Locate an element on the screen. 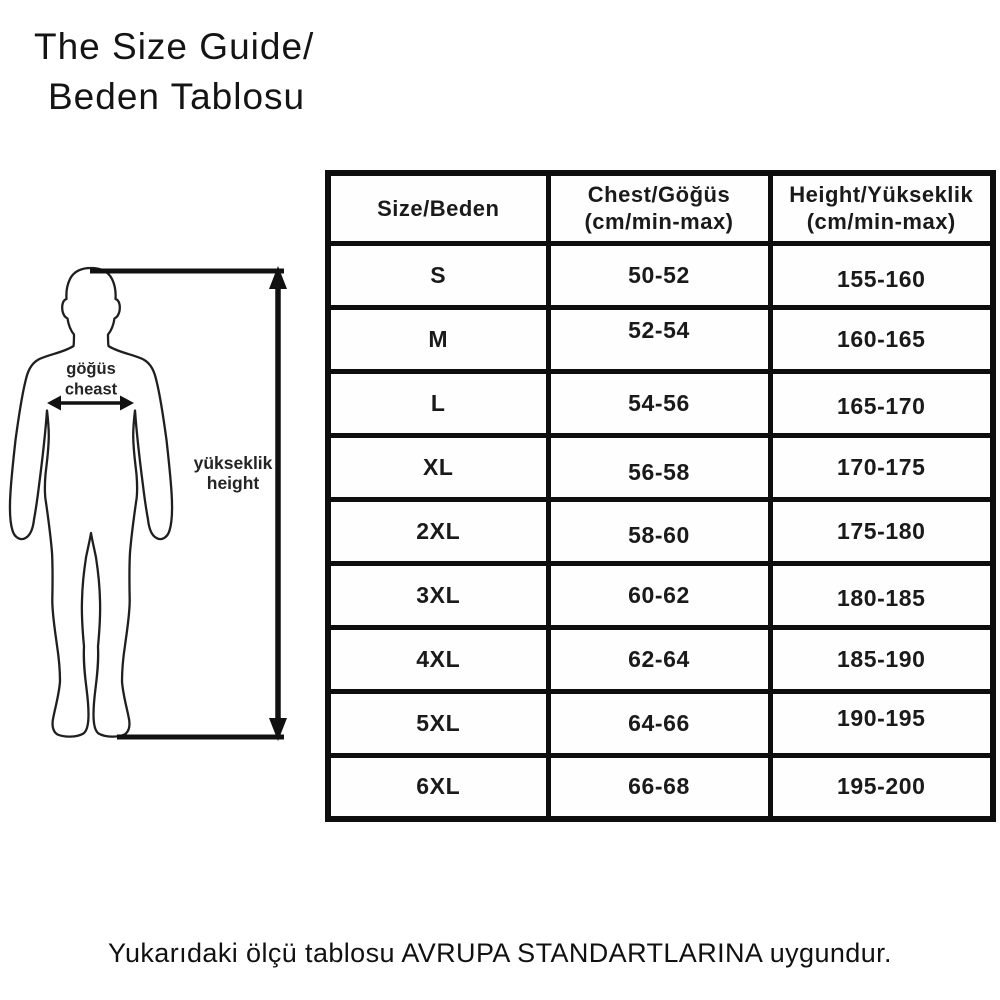 This screenshot has height=1000, width=1000. column-header-size: Size/Beden is located at coordinates (438, 208).